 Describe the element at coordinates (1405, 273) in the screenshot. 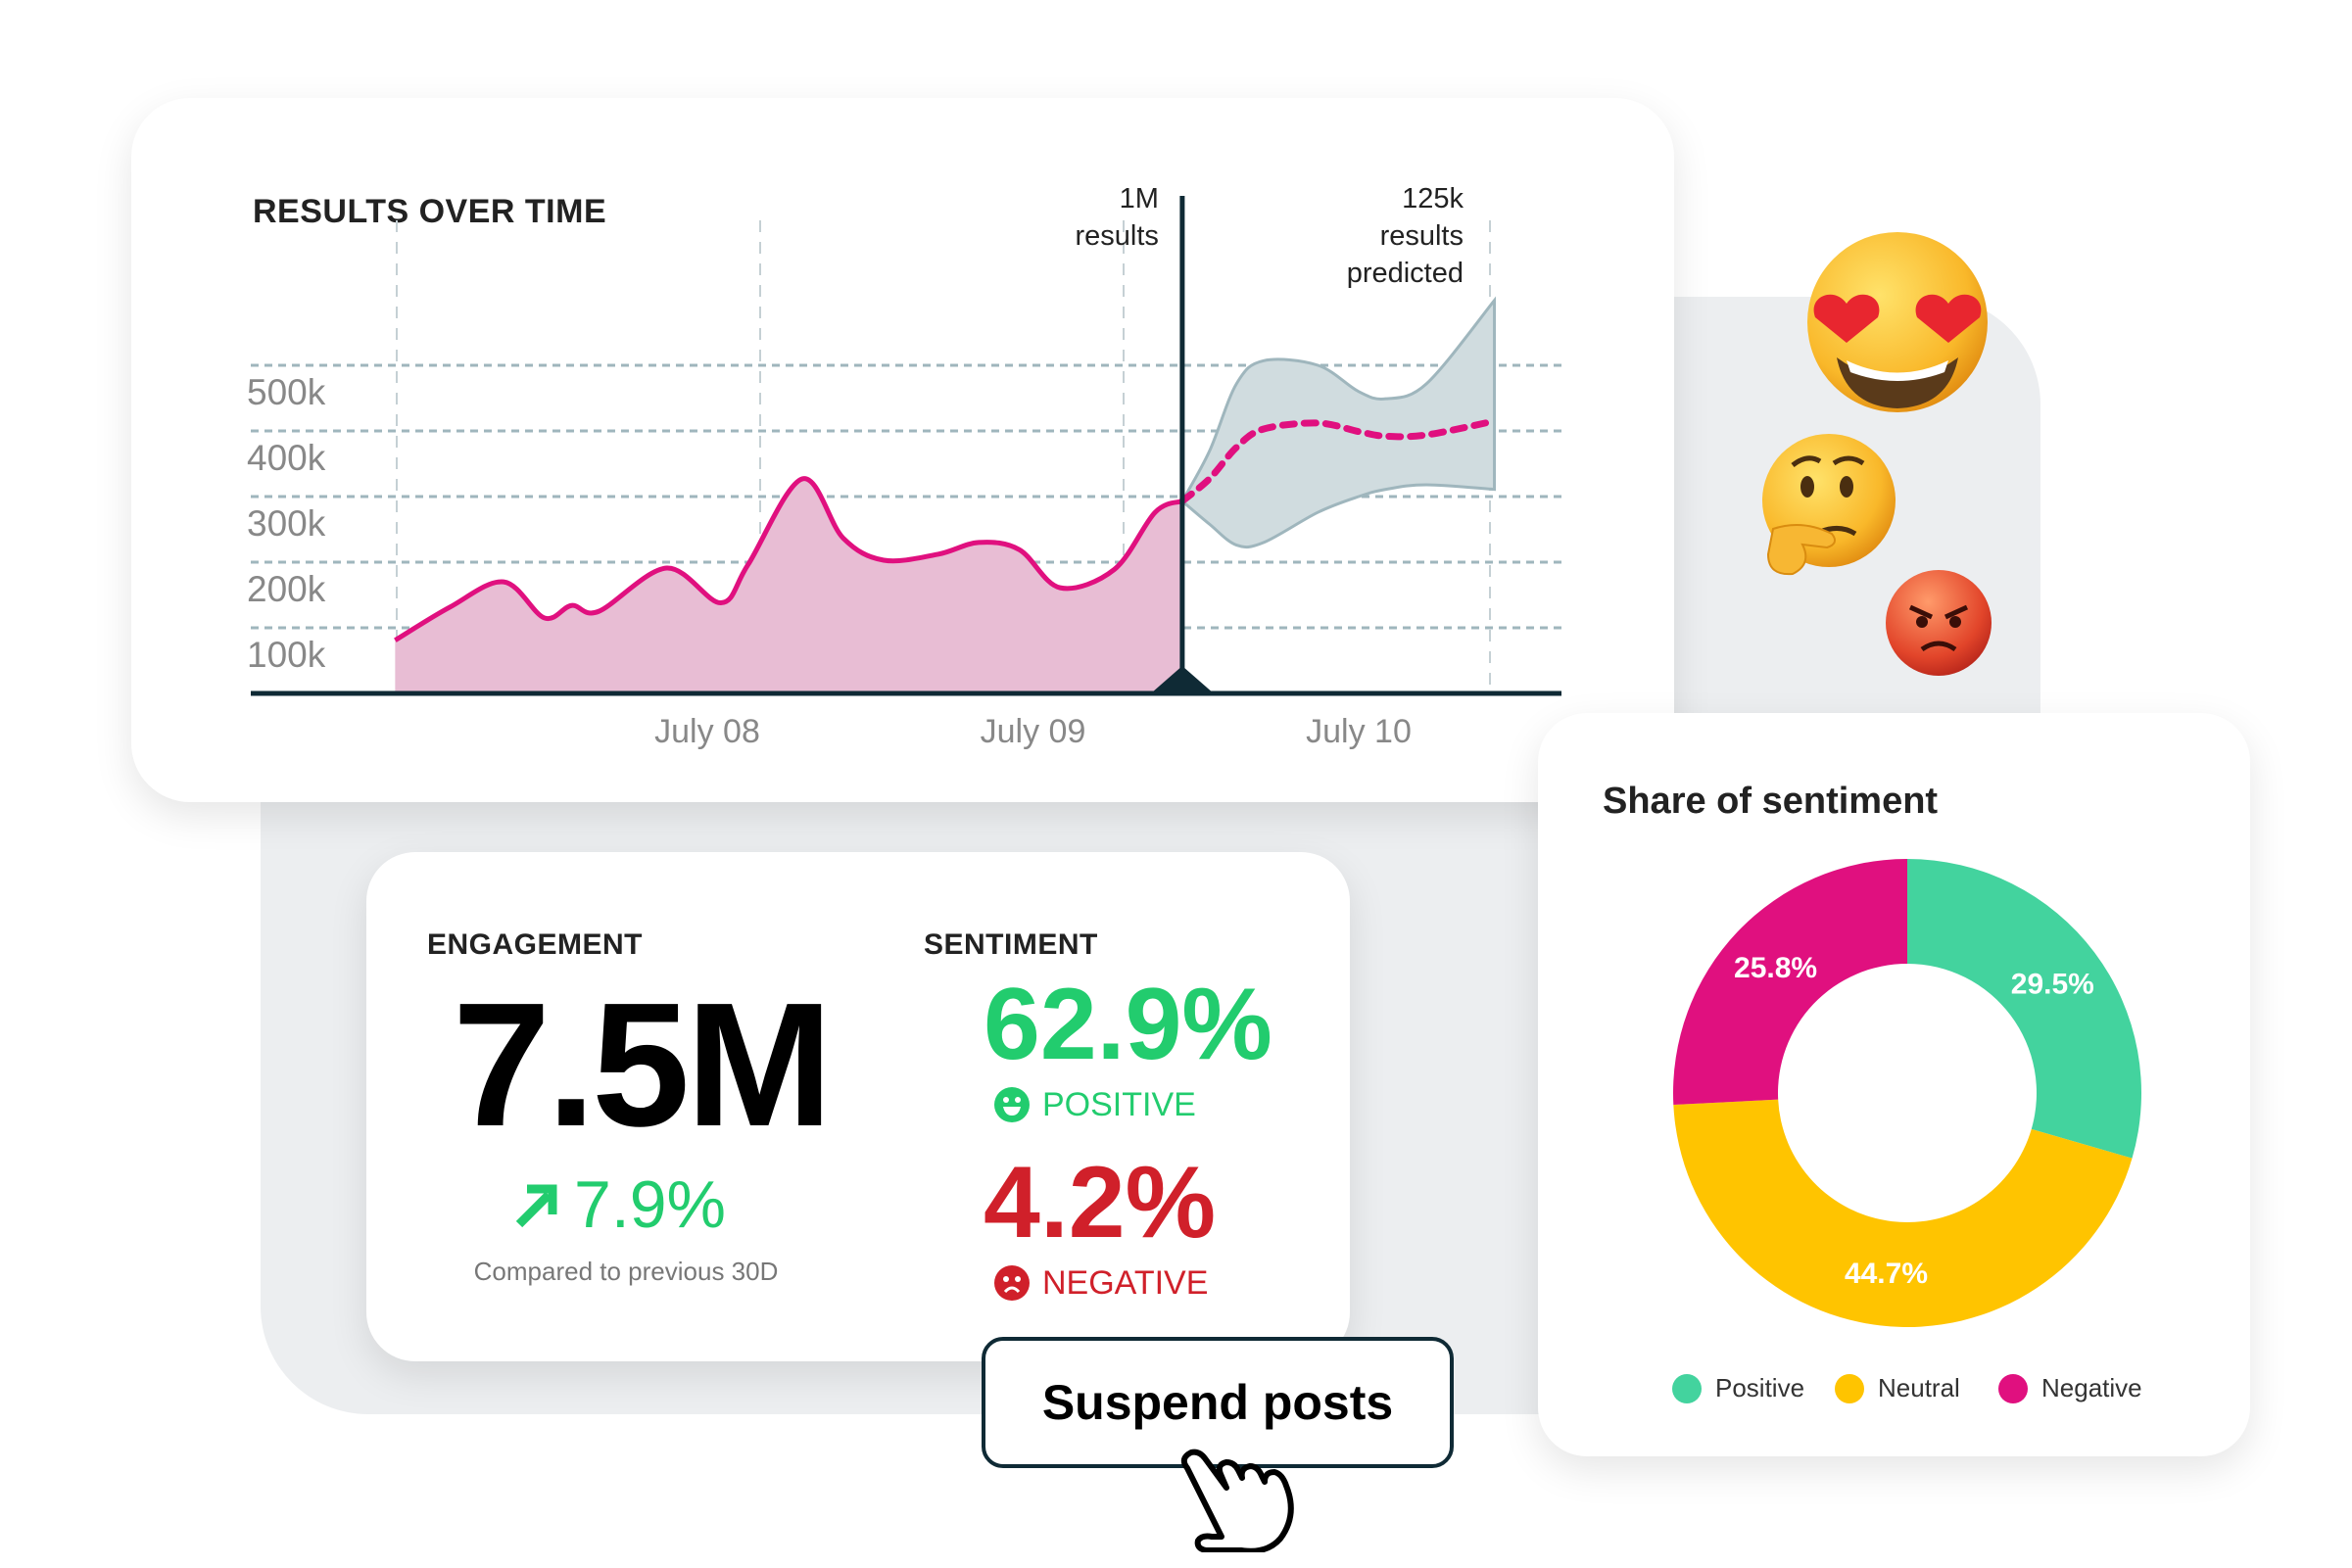

I see `forecast-label: predicted` at that location.